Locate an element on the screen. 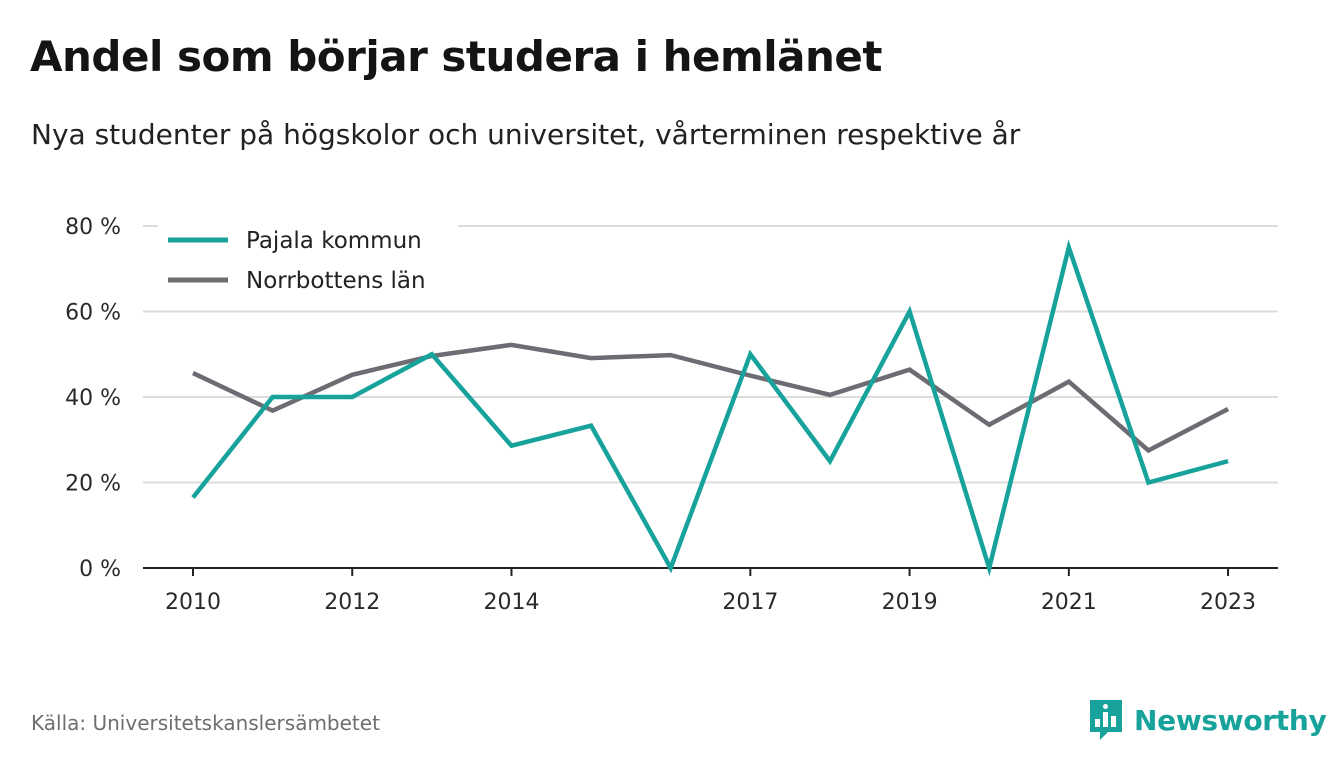  x-tick-label-2023: 2023 is located at coordinates (1228, 602).